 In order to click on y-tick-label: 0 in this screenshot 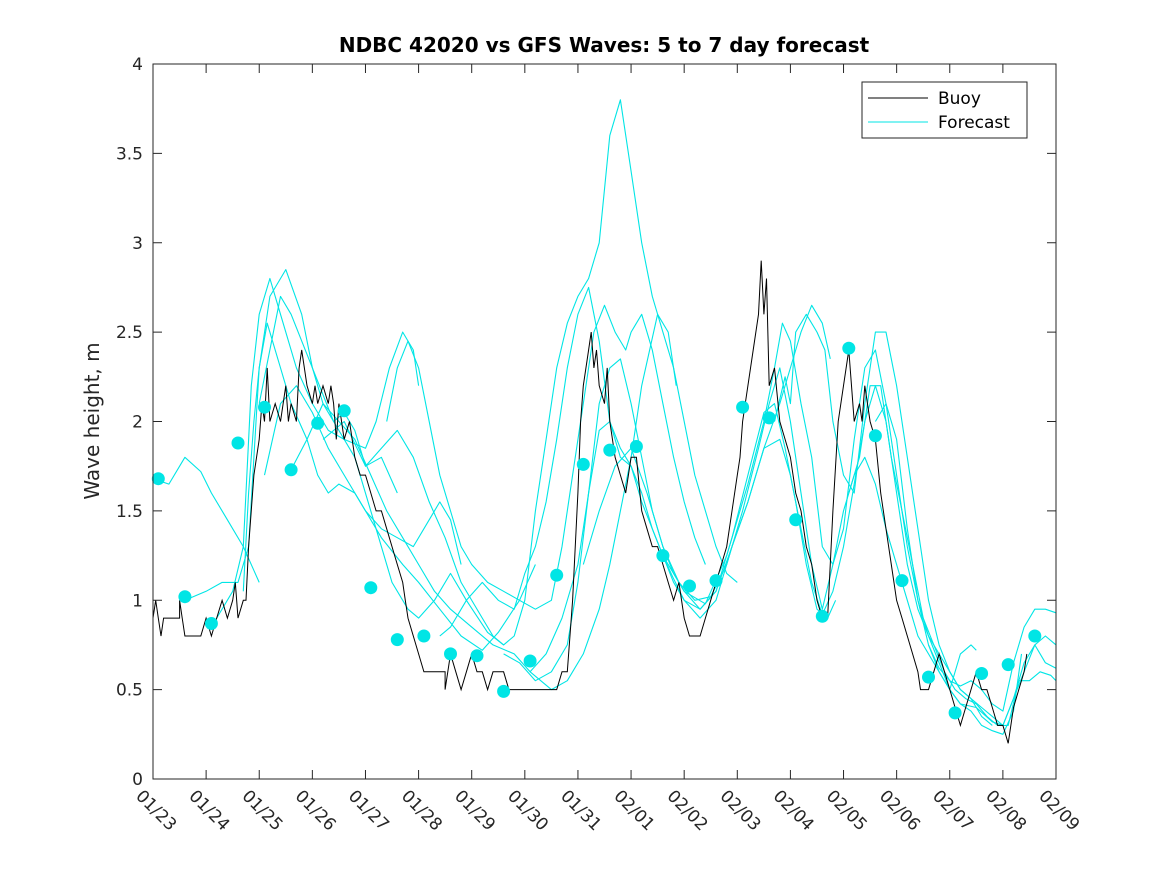, I will do `click(137, 780)`.